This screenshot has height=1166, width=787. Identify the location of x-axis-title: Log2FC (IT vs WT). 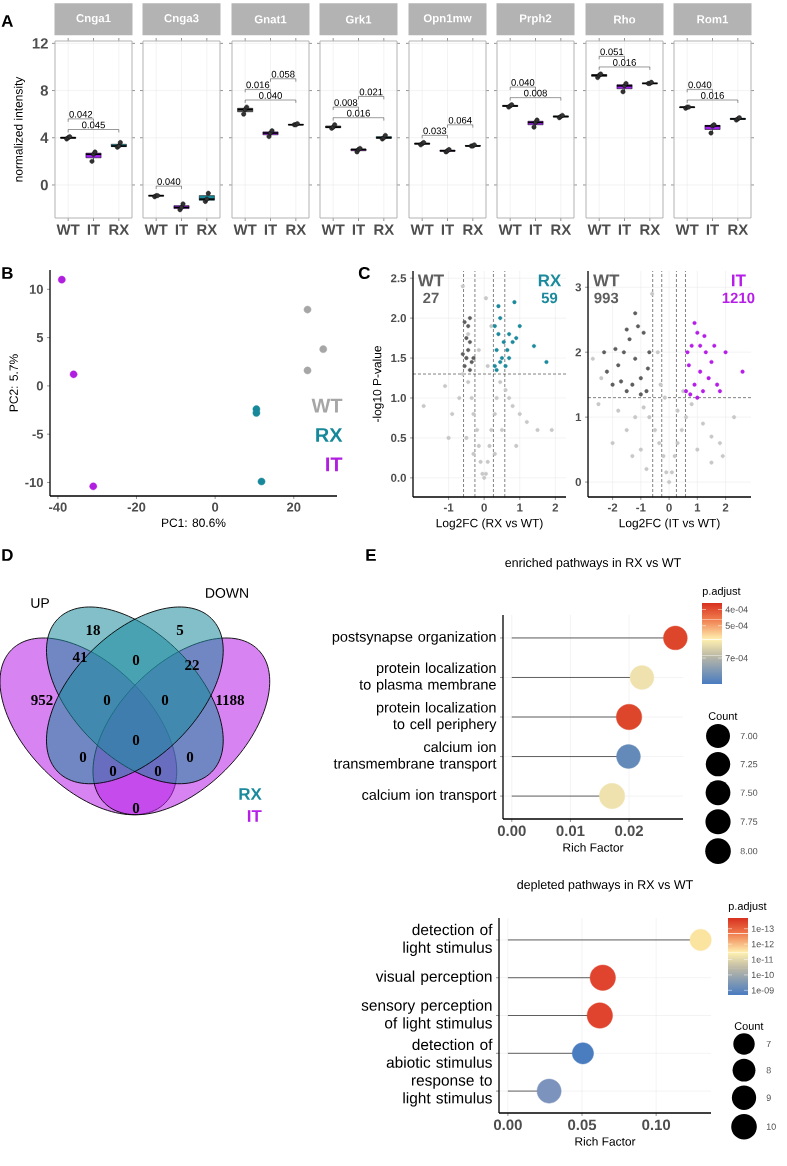
(669, 524).